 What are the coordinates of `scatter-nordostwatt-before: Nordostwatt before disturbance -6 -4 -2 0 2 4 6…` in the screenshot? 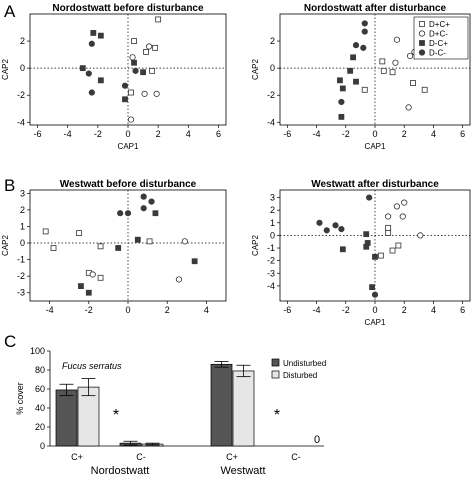 It's located at (114, 77).